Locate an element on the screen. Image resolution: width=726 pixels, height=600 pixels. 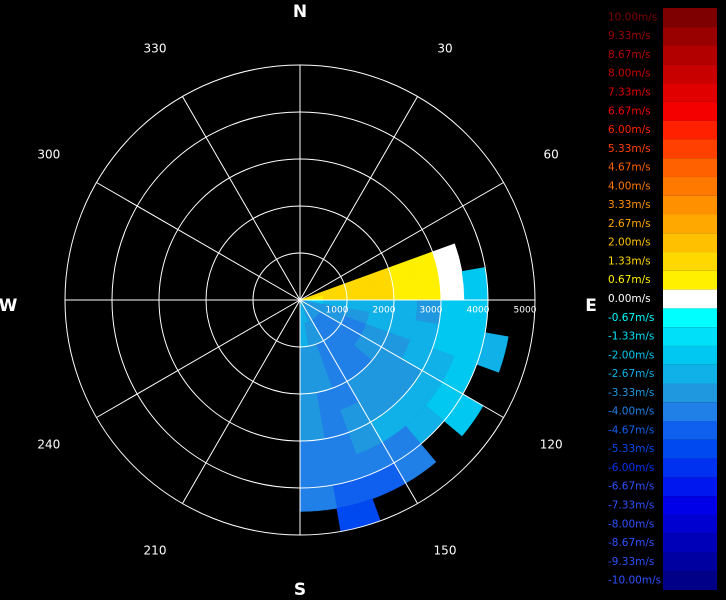
legend-label: -7.33m/s is located at coordinates (631, 506).